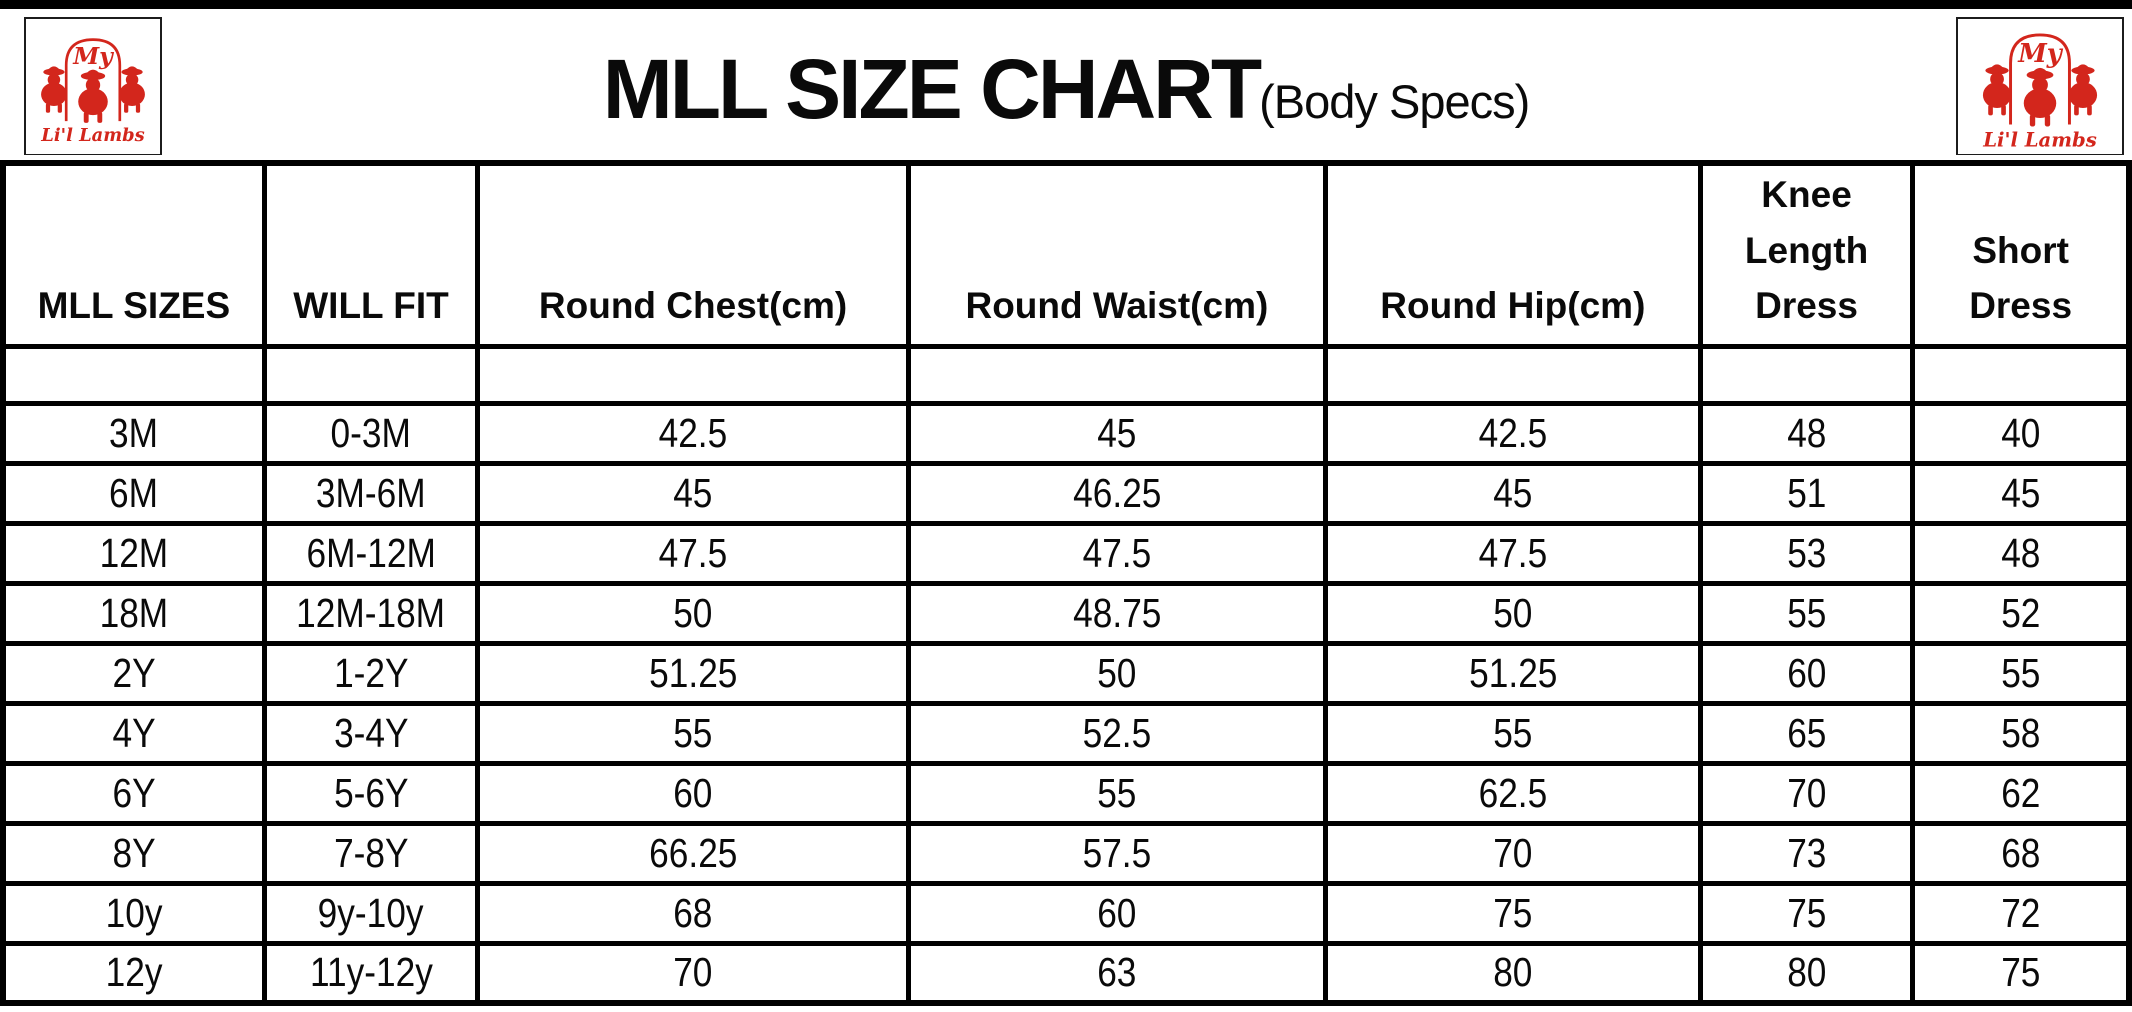  I want to click on table-cell: 63, so click(1116, 973).